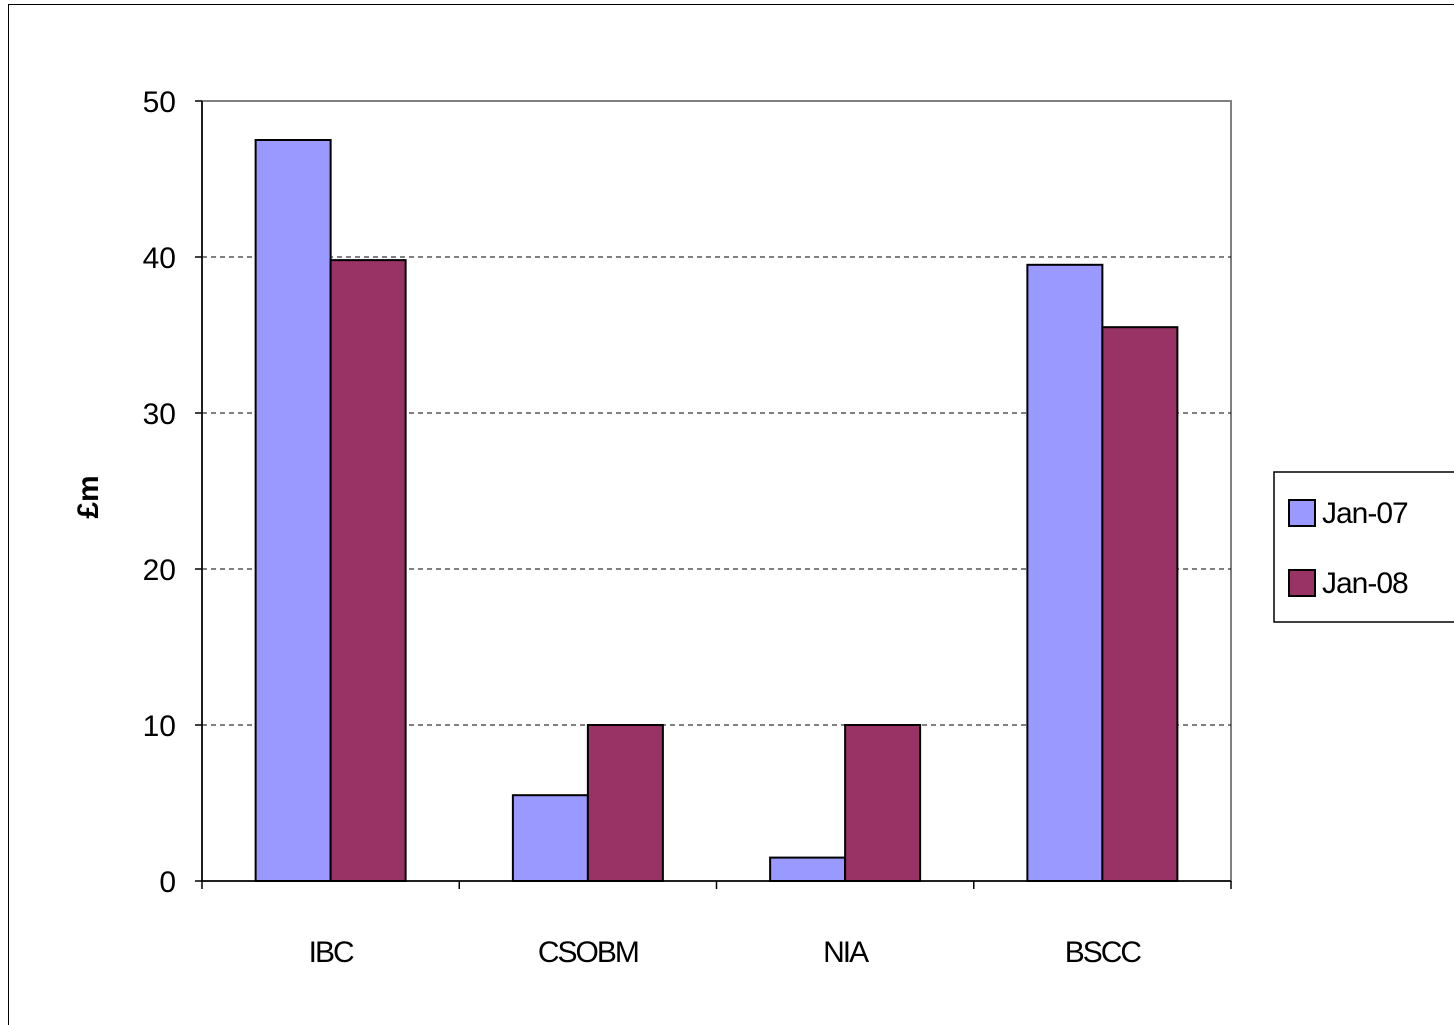  I want to click on legend: Jan-07 Jan-08, so click(1363, 547).